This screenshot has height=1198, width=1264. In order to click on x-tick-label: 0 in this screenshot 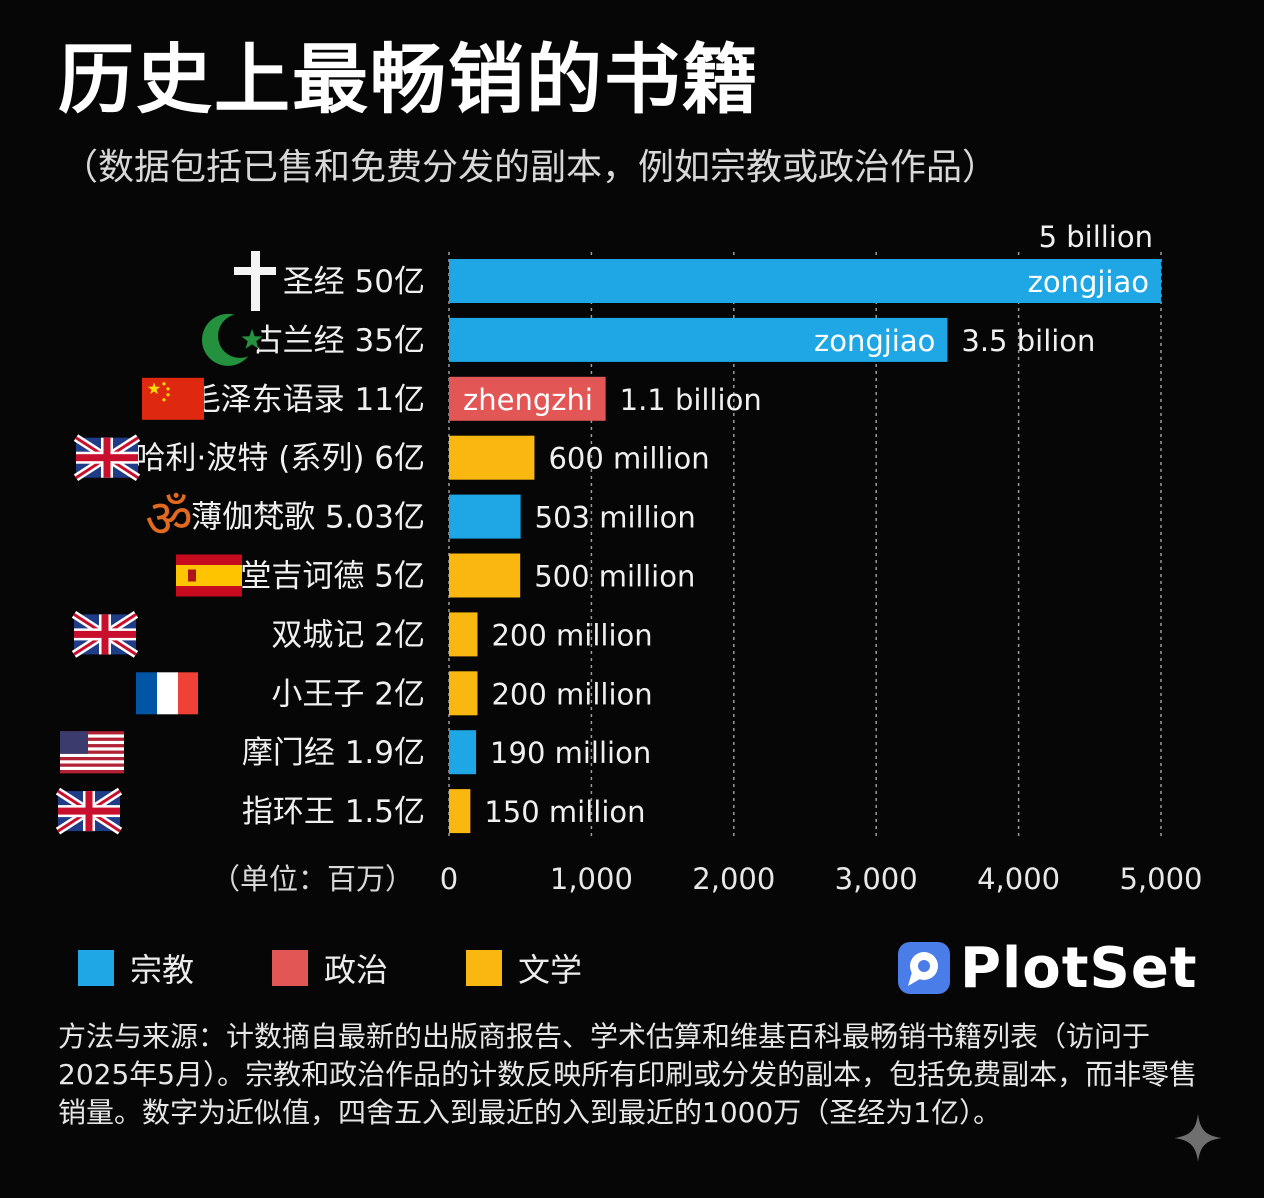, I will do `click(449, 879)`.